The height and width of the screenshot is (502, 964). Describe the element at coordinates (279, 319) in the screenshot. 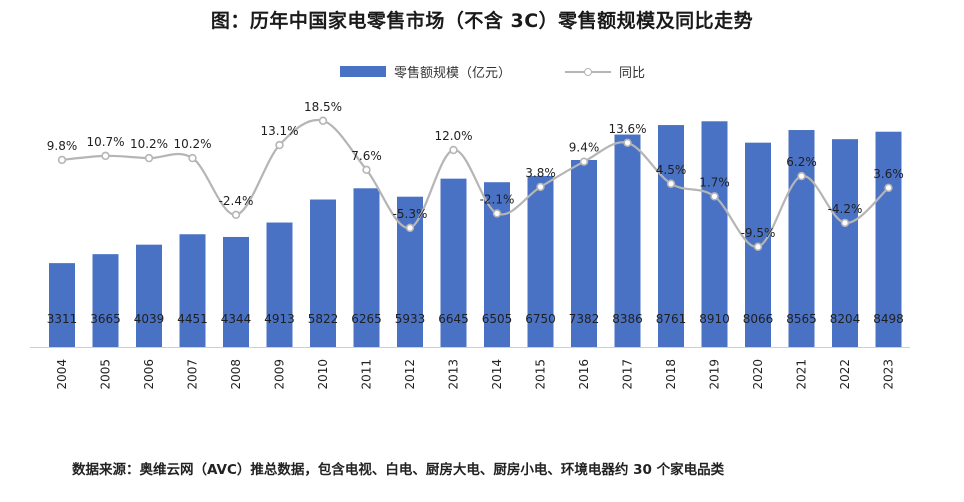

I see `bar-value-label: 4913` at that location.